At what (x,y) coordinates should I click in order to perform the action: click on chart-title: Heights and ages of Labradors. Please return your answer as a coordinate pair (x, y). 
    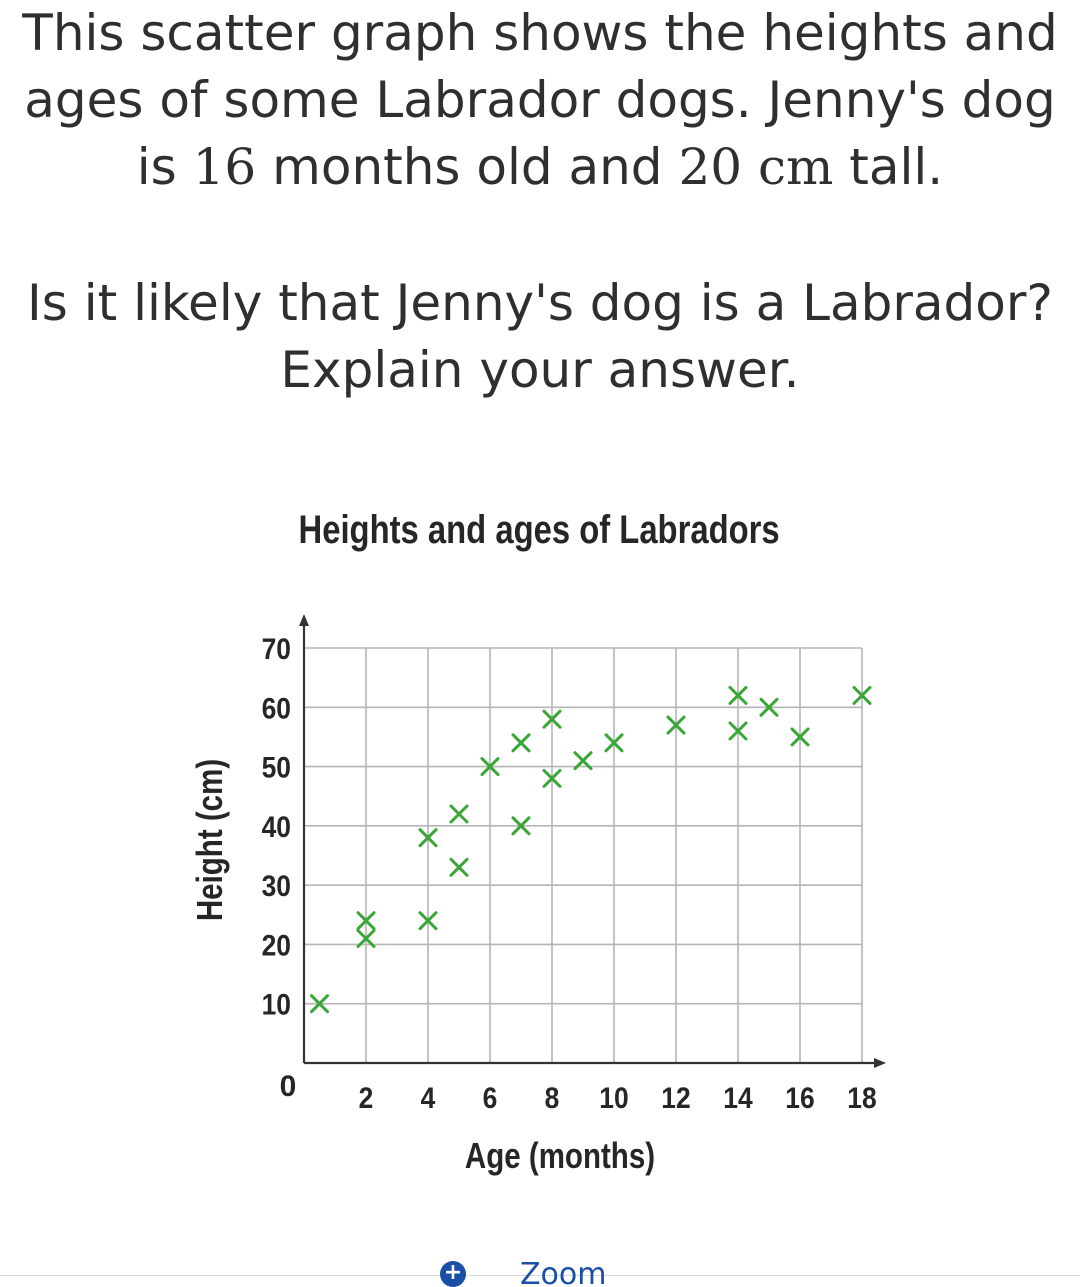
    Looking at the image, I should click on (539, 530).